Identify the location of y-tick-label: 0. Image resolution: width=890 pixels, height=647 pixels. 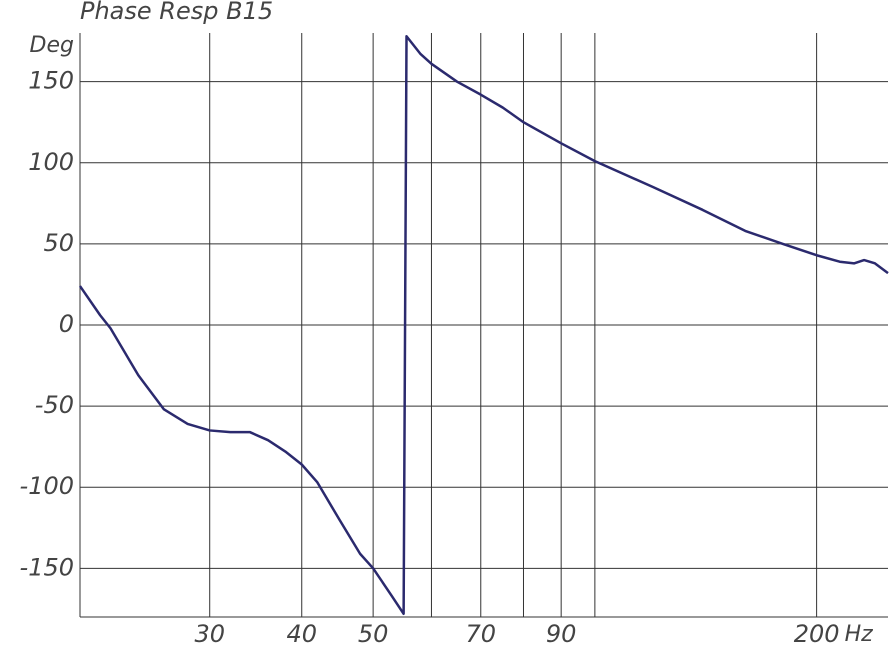
(66, 324).